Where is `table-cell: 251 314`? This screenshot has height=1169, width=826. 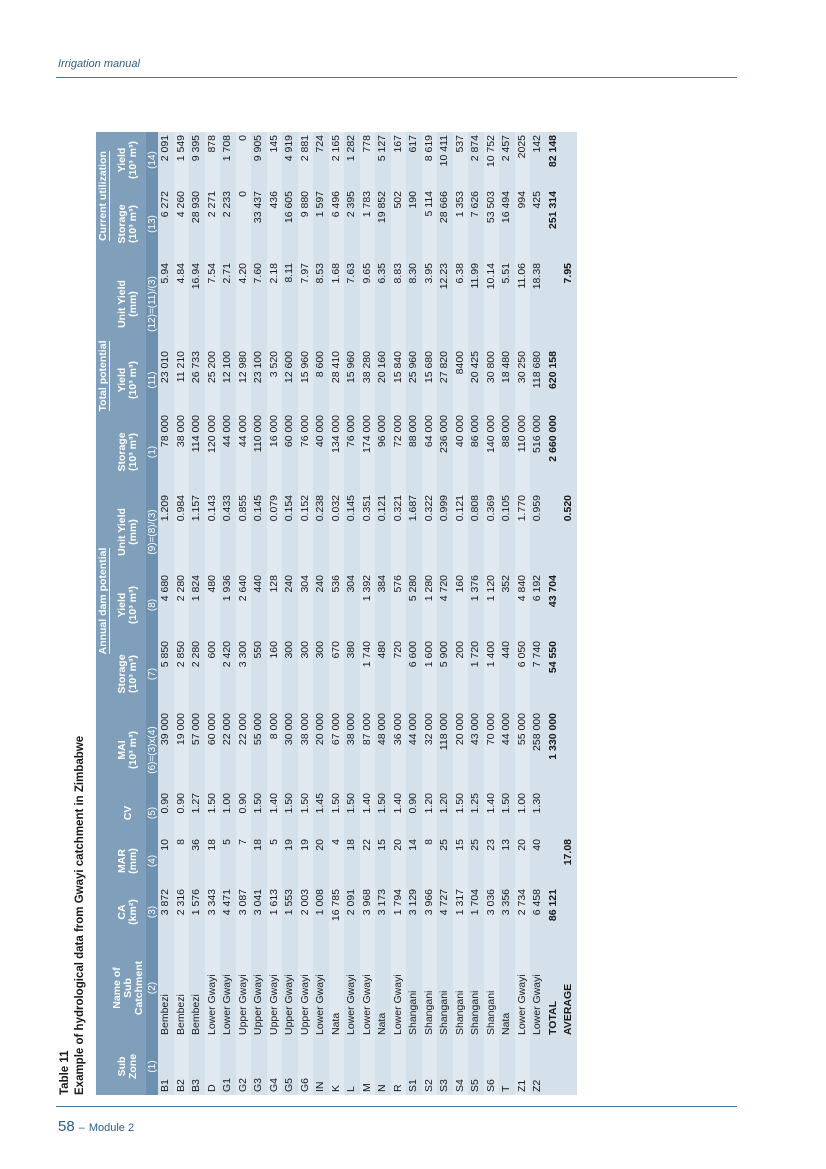 table-cell: 251 314 is located at coordinates (552, 210).